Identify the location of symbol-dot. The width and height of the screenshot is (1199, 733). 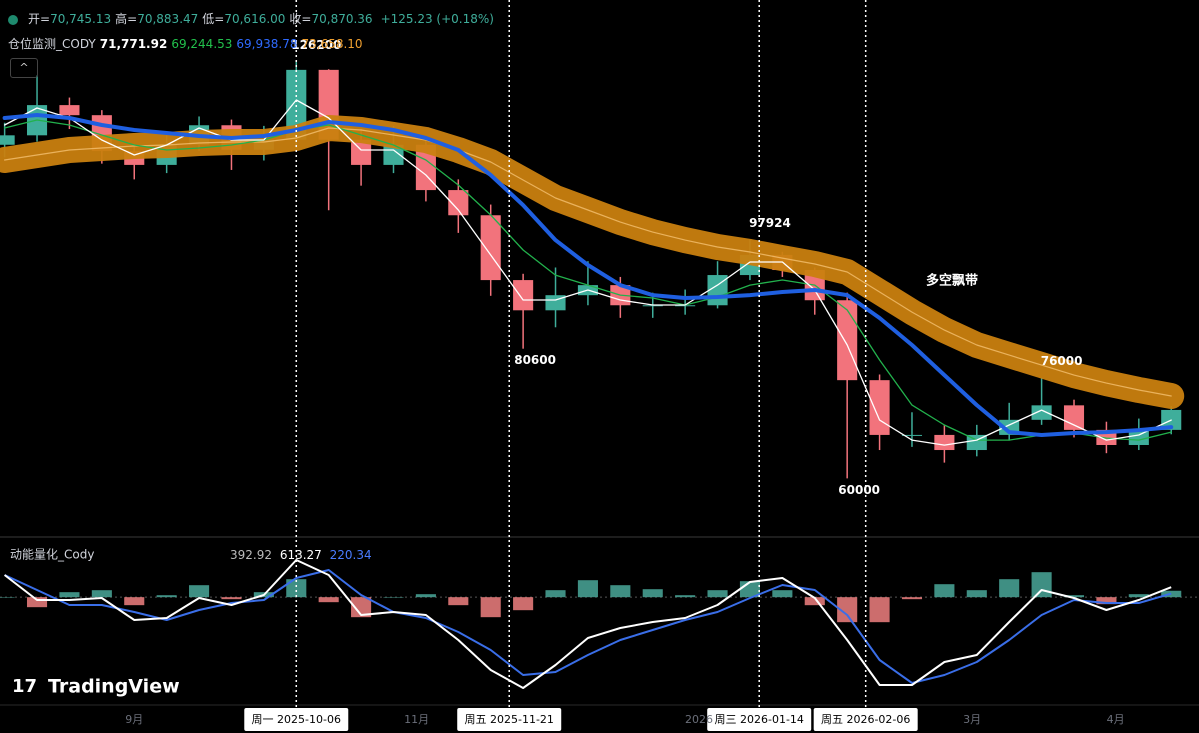
(13, 19).